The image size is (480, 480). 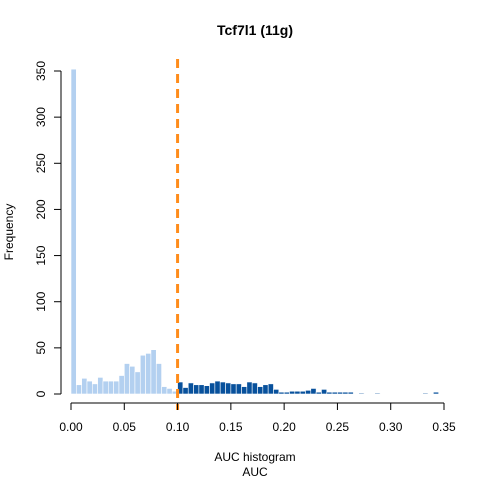 I want to click on y-tick-label: 300, so click(x=41, y=117).